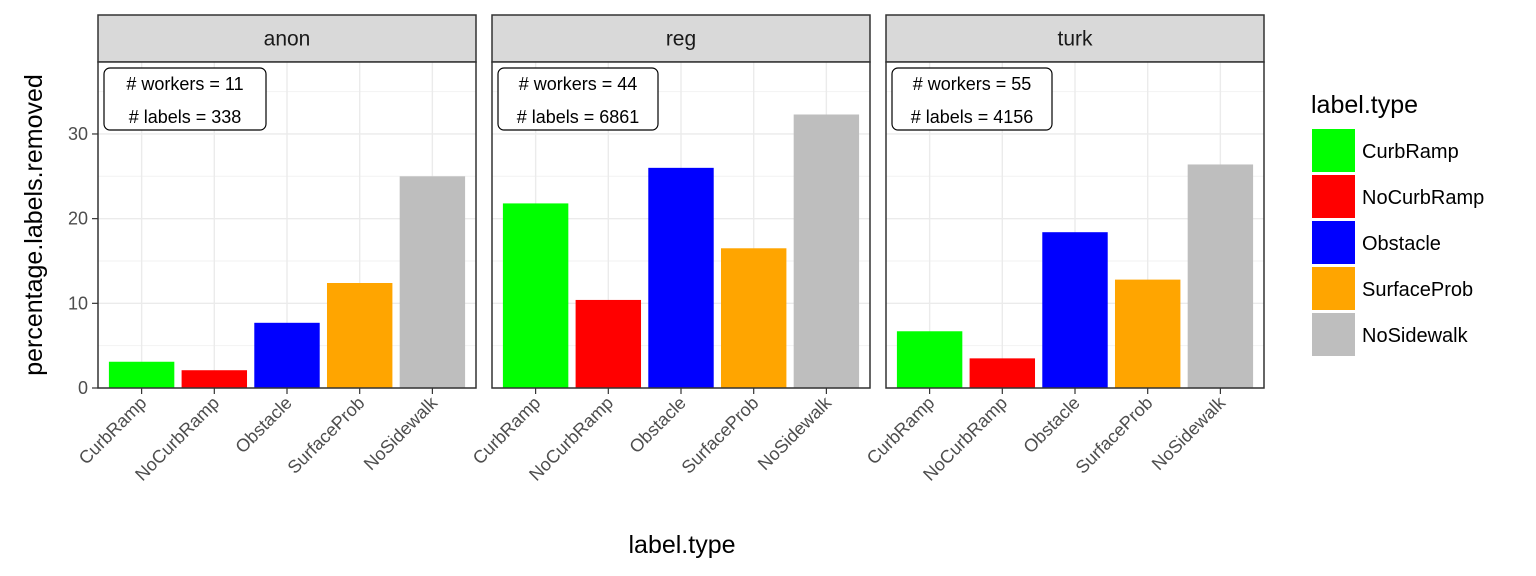 Image resolution: width=1536 pixels, height=576 pixels. I want to click on legend-label-curbramp: CurbRamp, so click(1410, 152).